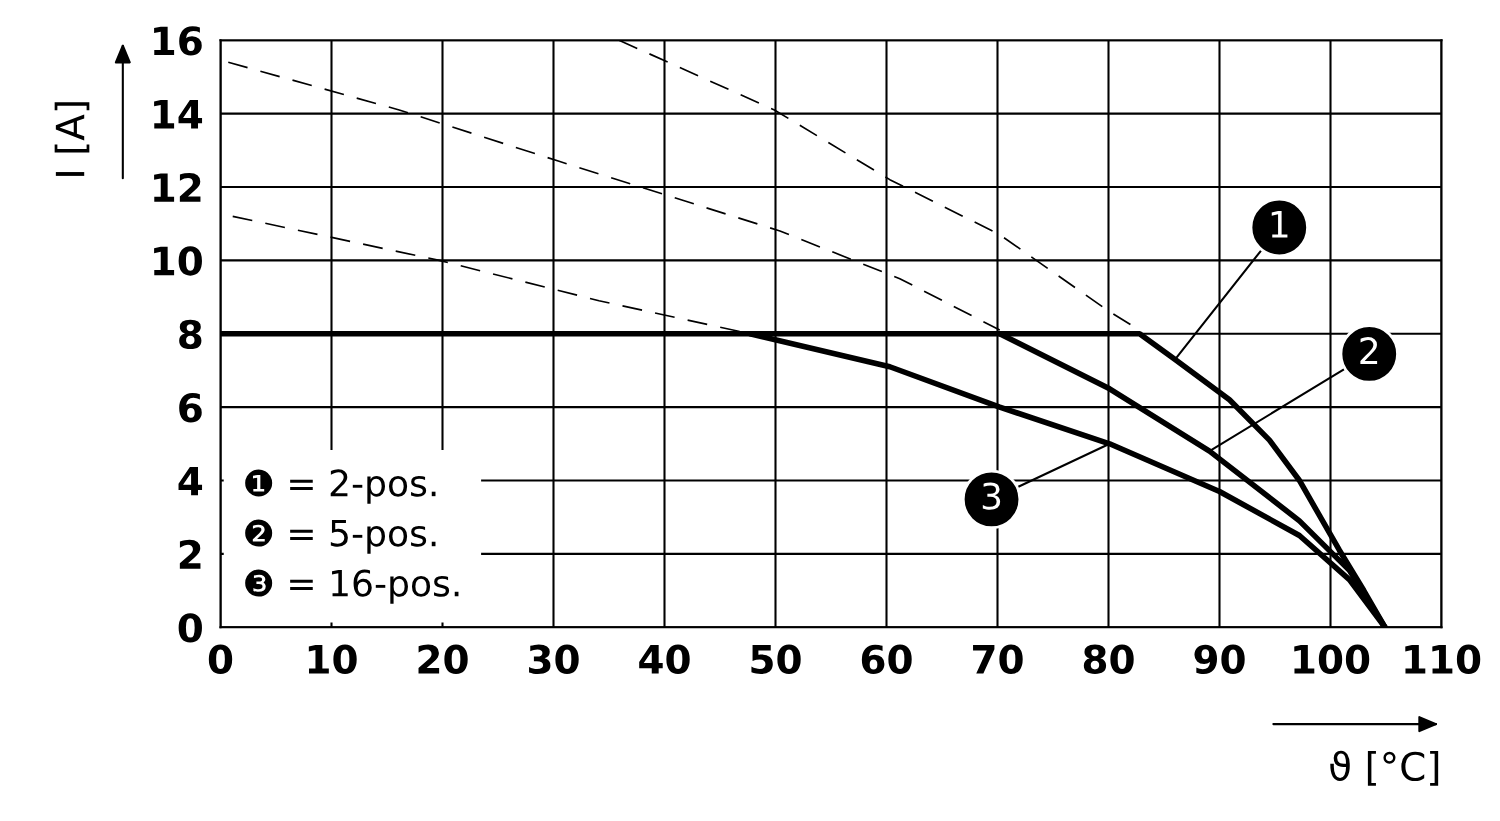 This screenshot has width=1500, height=821. Describe the element at coordinates (554, 659) in the screenshot. I see `x-tick-label: 30` at that location.